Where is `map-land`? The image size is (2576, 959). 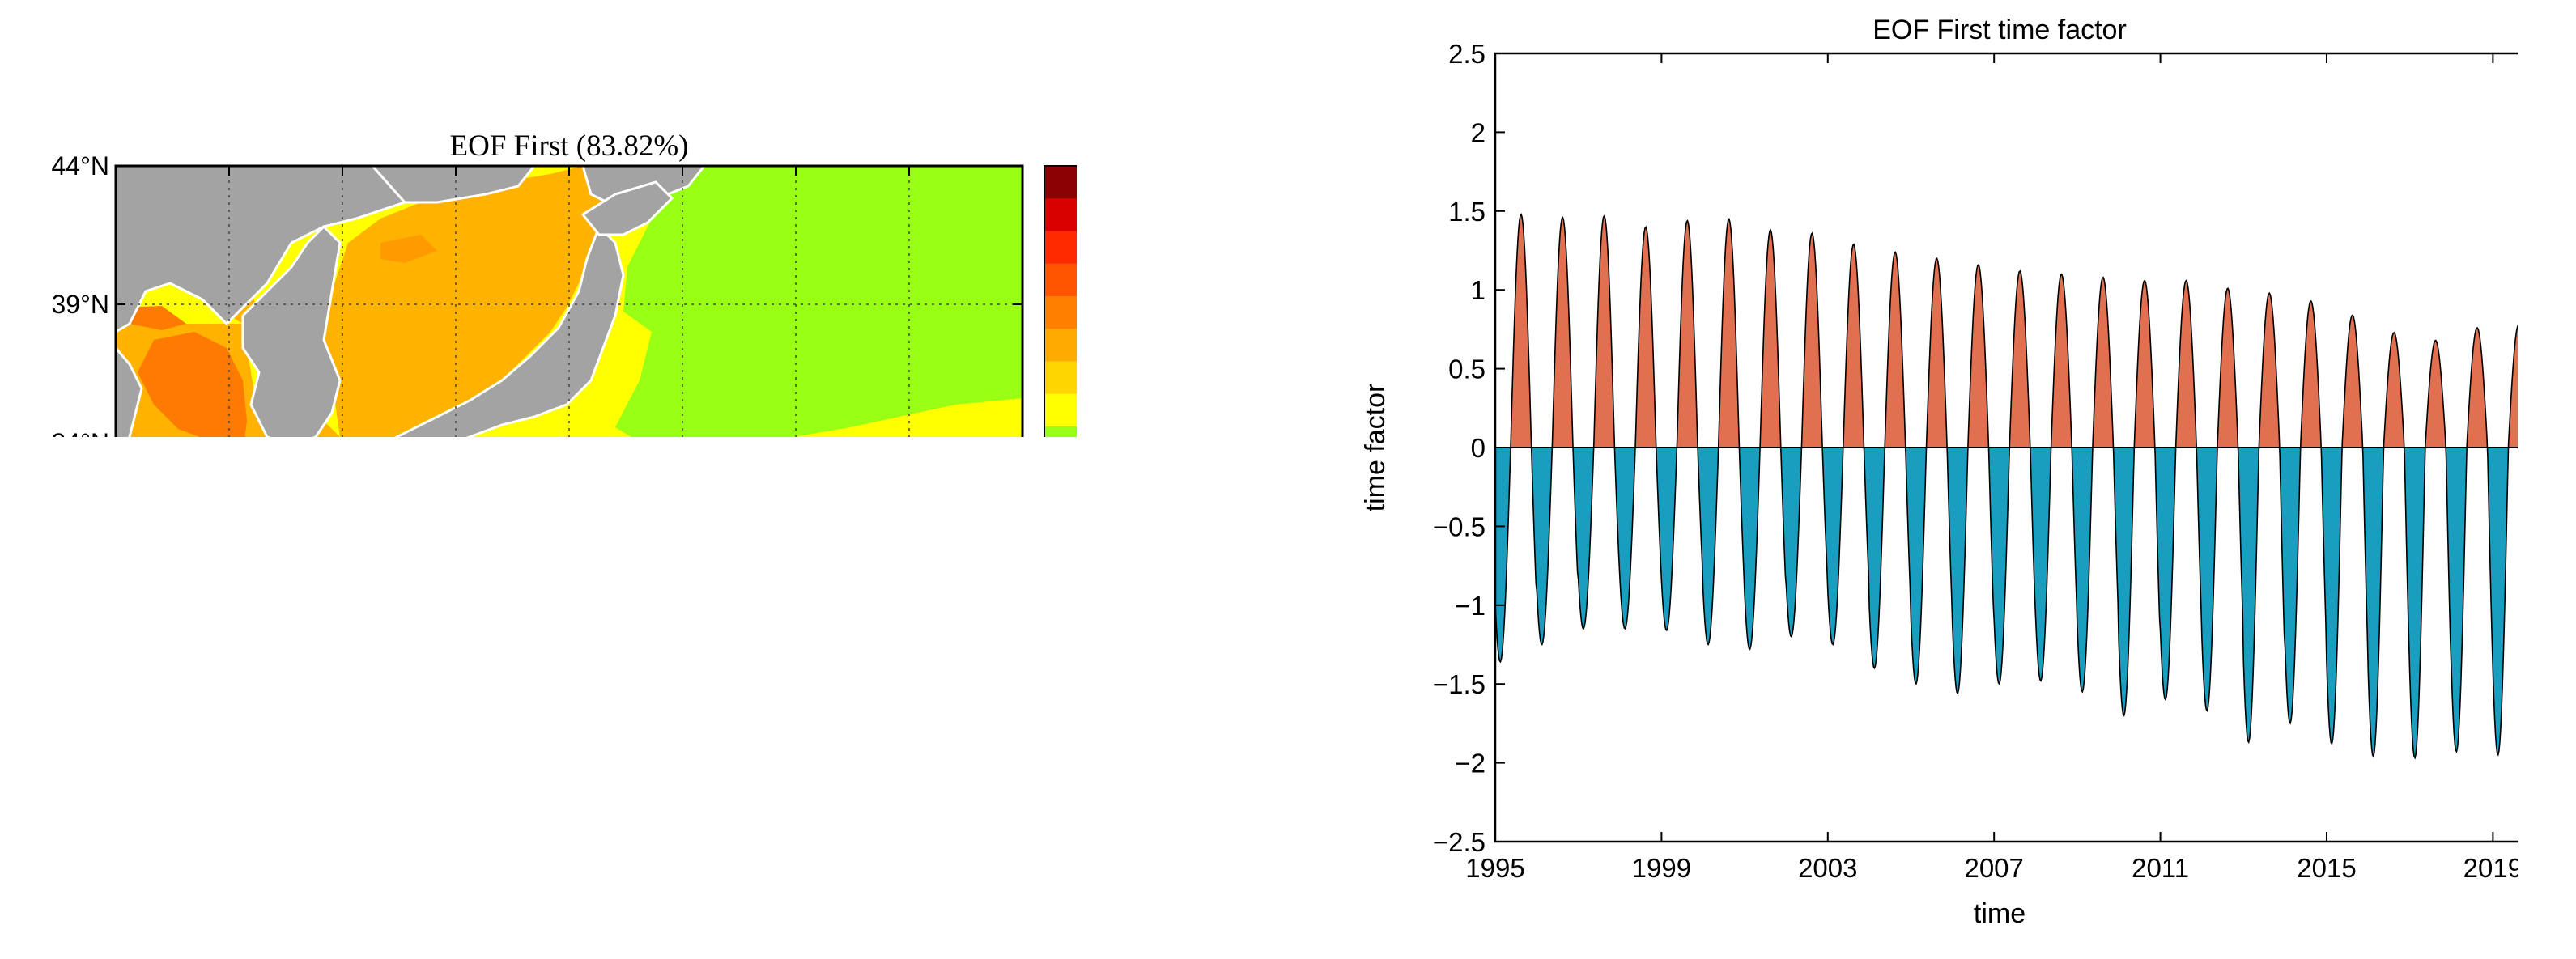
map-land is located at coordinates (411, 301).